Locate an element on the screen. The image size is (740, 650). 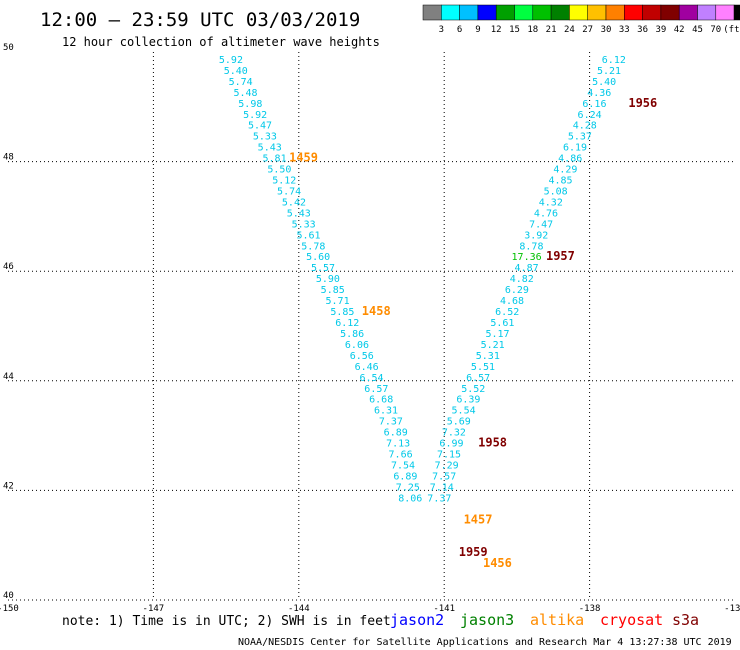
wave-height-label: 7.57 is located at coordinates (444, 476).